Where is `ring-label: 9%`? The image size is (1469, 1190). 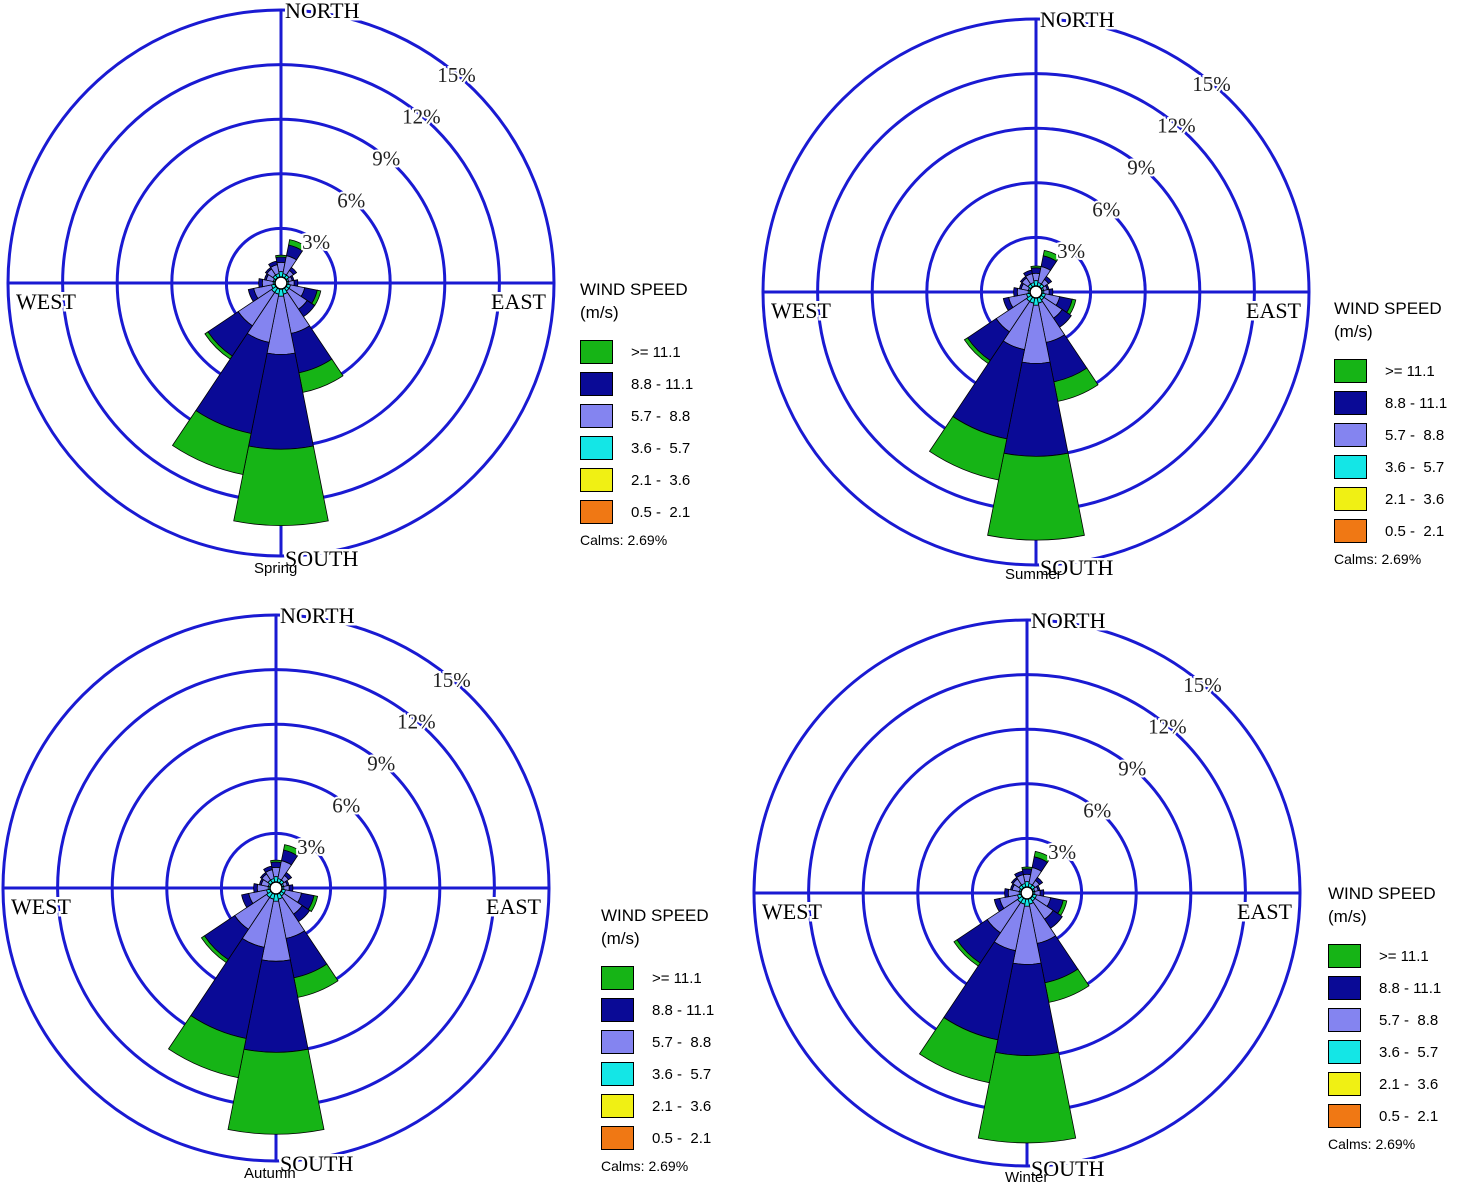 ring-label: 9% is located at coordinates (1132, 769).